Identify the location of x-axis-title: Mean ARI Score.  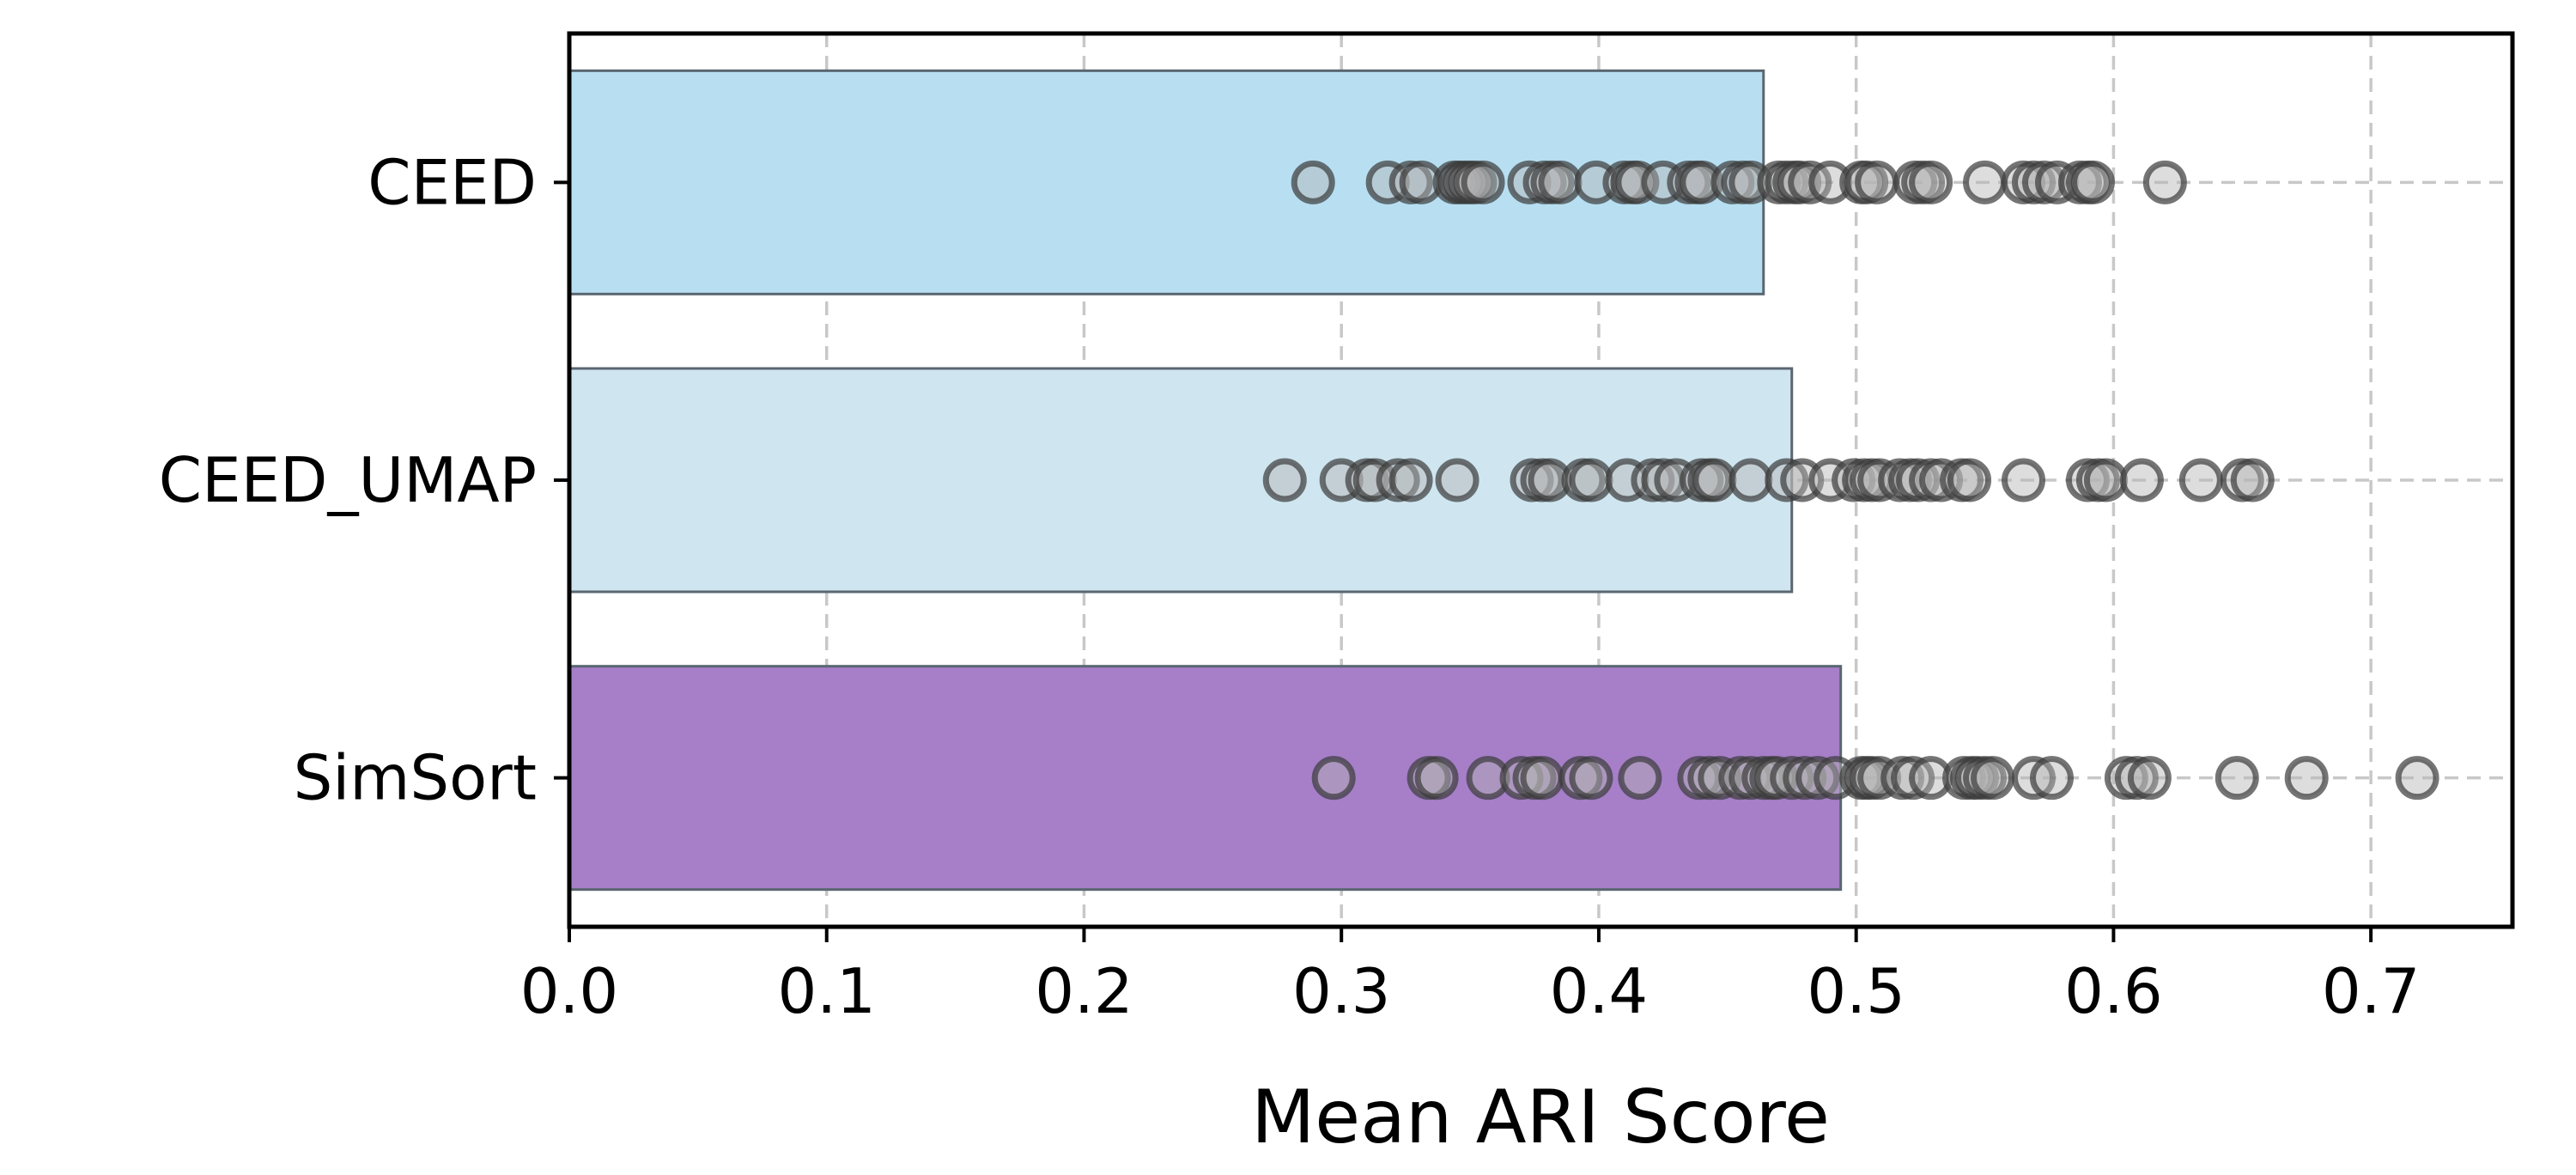
(1540, 1117).